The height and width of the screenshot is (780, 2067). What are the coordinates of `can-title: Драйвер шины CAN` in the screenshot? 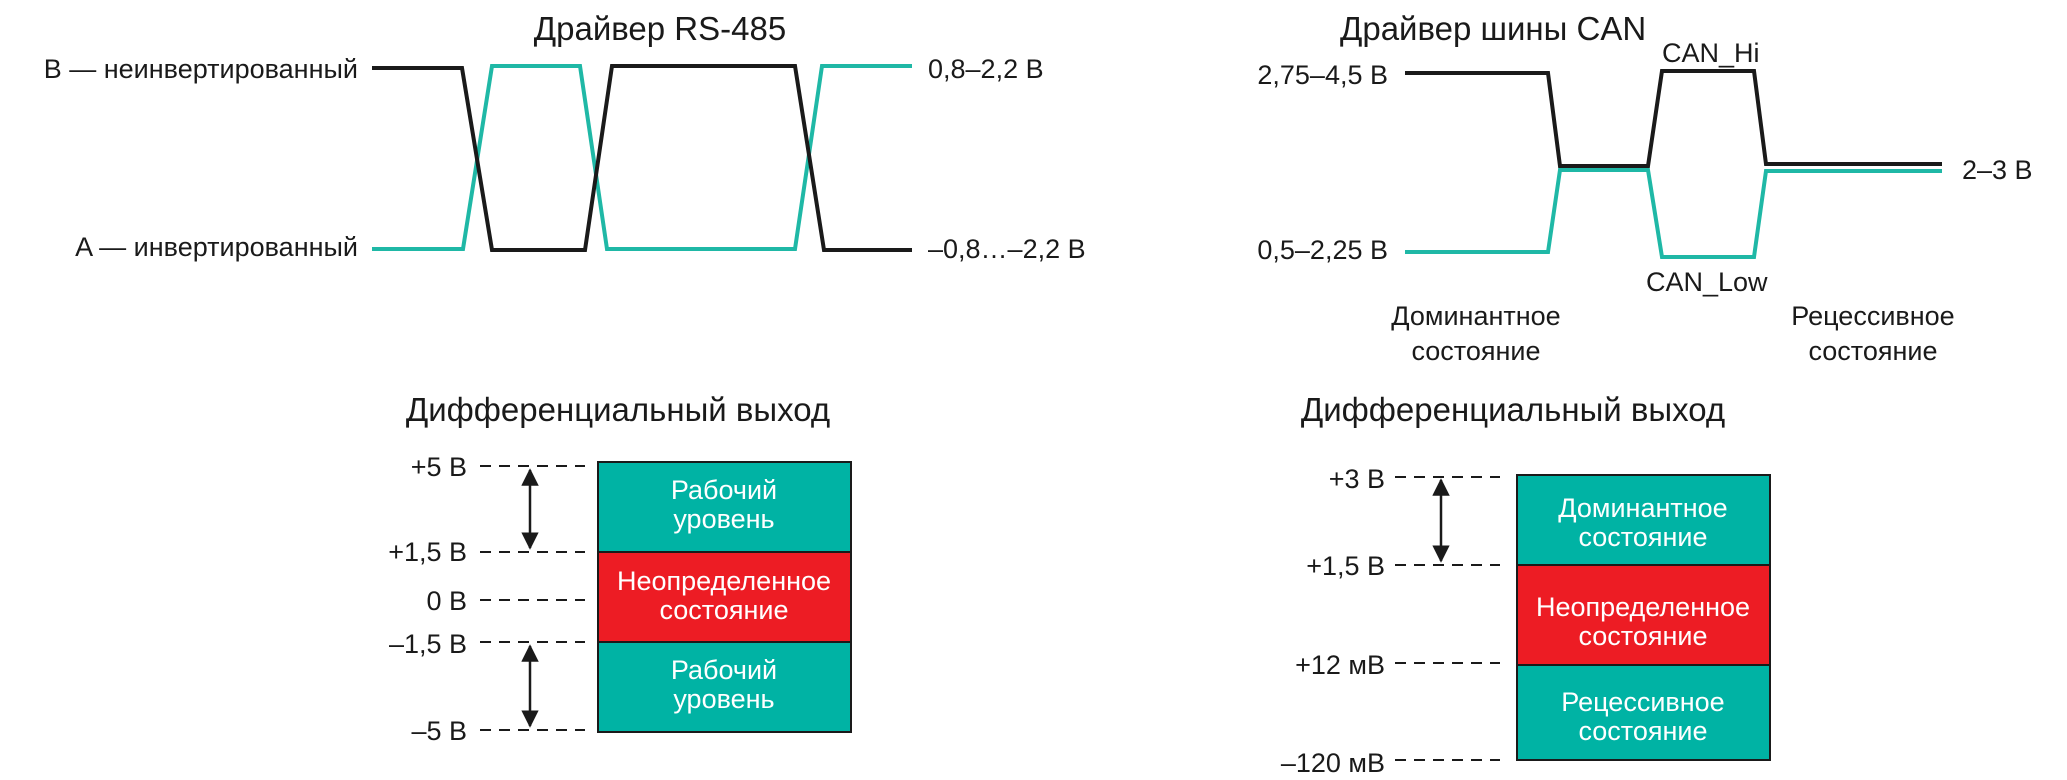 It's located at (1493, 28).